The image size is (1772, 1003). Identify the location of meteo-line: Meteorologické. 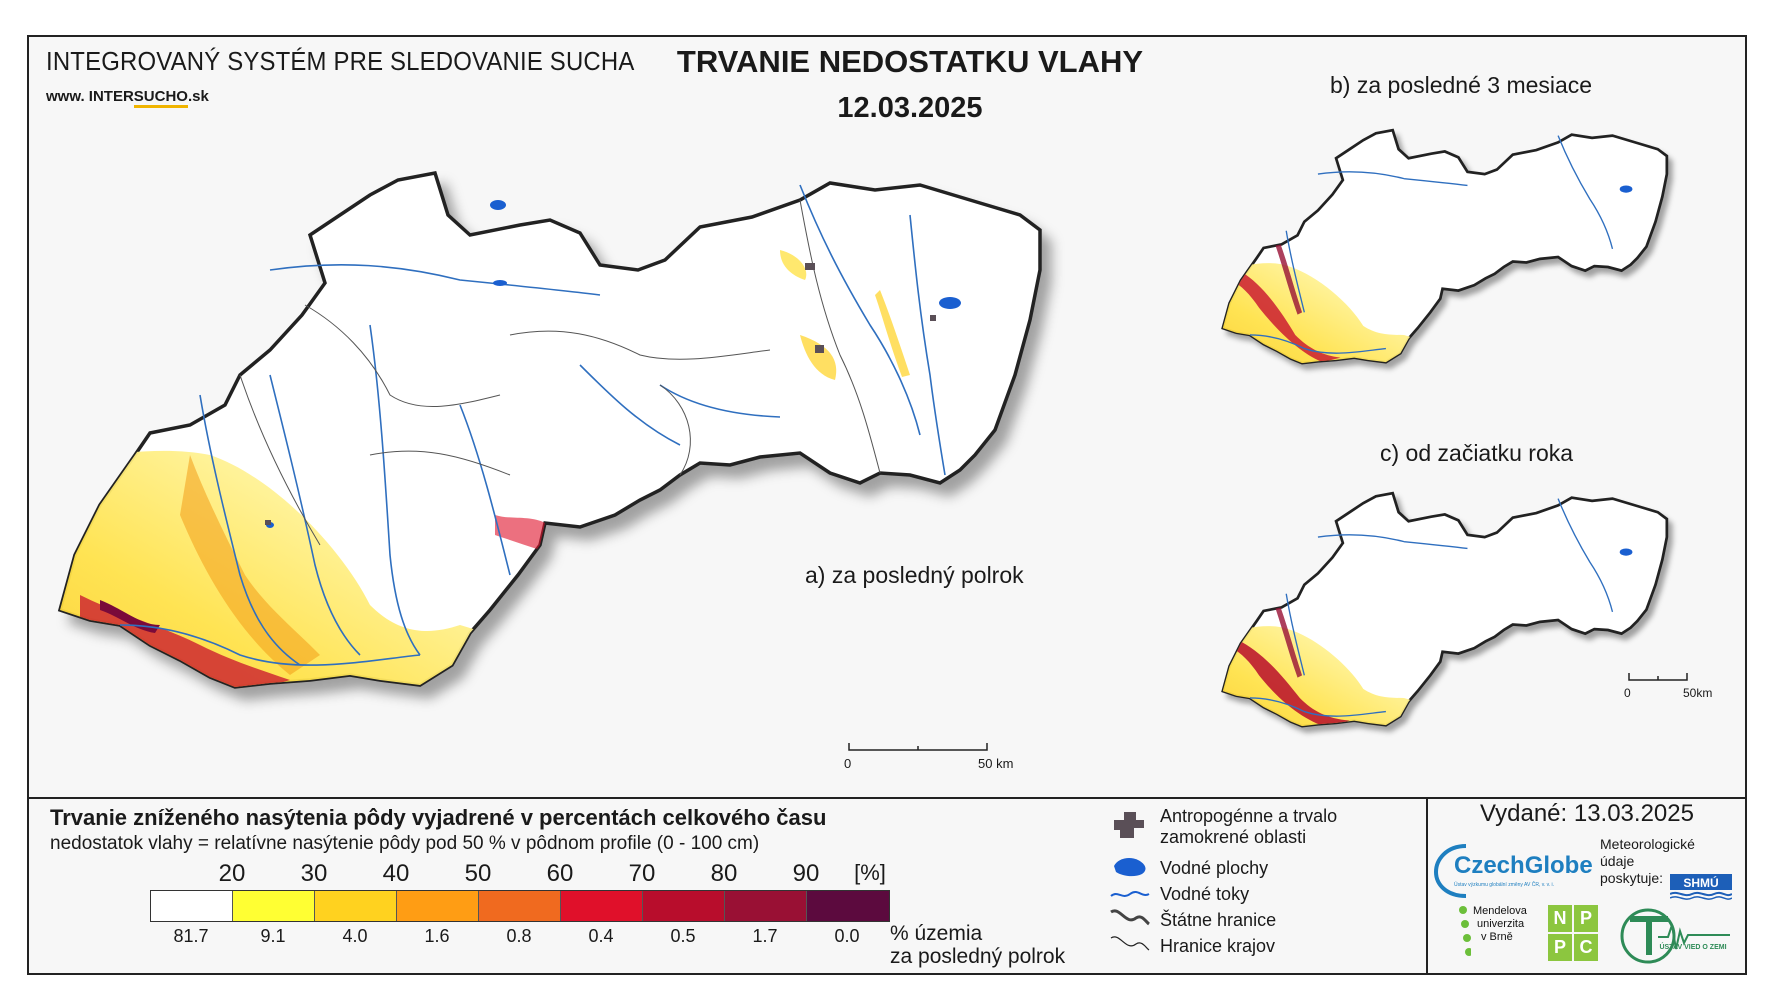
(1647, 844).